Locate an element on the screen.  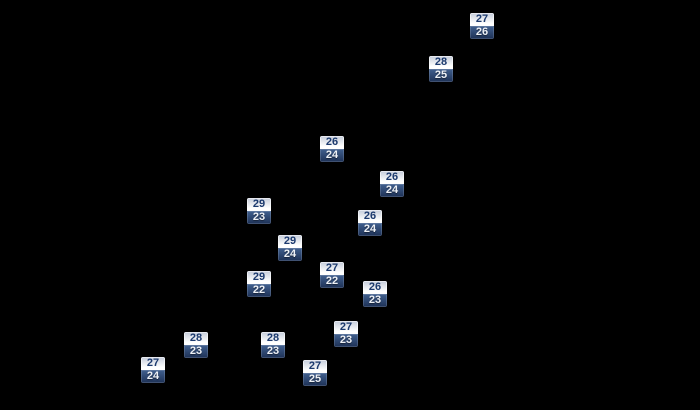
temp-marker: 27 22 is located at coordinates (332, 275).